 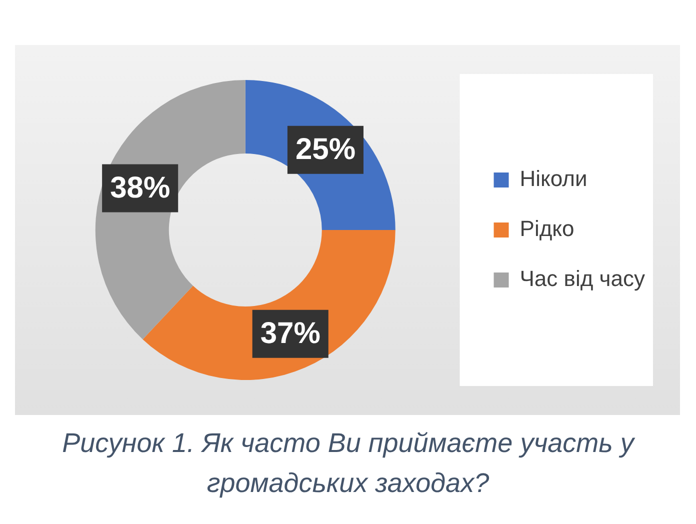 I want to click on data-label: 38%, so click(x=140, y=188).